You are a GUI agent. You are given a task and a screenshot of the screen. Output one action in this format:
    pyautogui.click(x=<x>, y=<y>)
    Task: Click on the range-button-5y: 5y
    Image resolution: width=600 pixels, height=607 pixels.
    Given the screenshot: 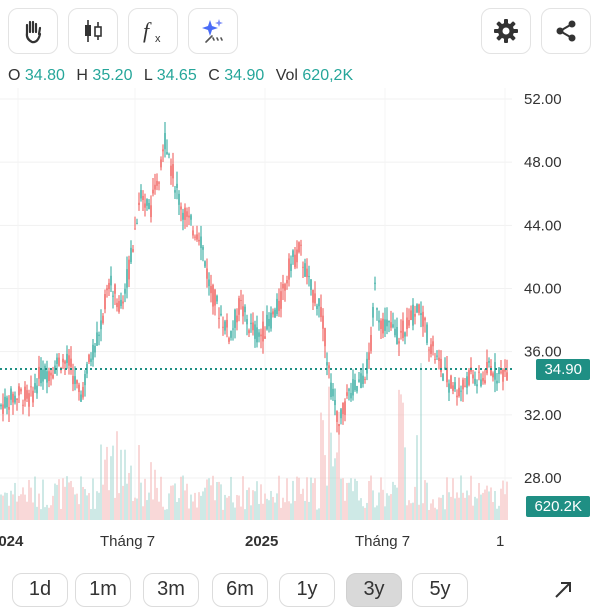 What is the action you would take?
    pyautogui.click(x=440, y=590)
    